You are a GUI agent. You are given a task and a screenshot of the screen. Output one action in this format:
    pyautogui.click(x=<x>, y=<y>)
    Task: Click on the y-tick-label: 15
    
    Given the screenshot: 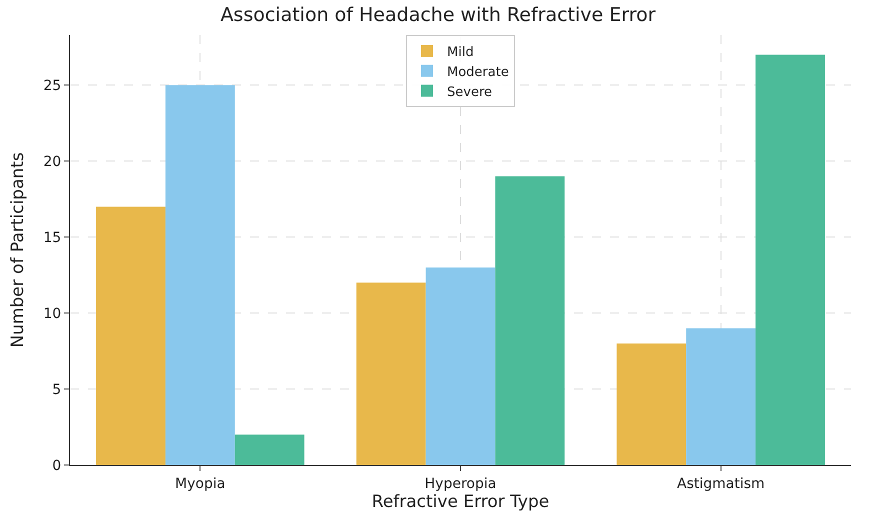 What is the action you would take?
    pyautogui.click(x=52, y=238)
    